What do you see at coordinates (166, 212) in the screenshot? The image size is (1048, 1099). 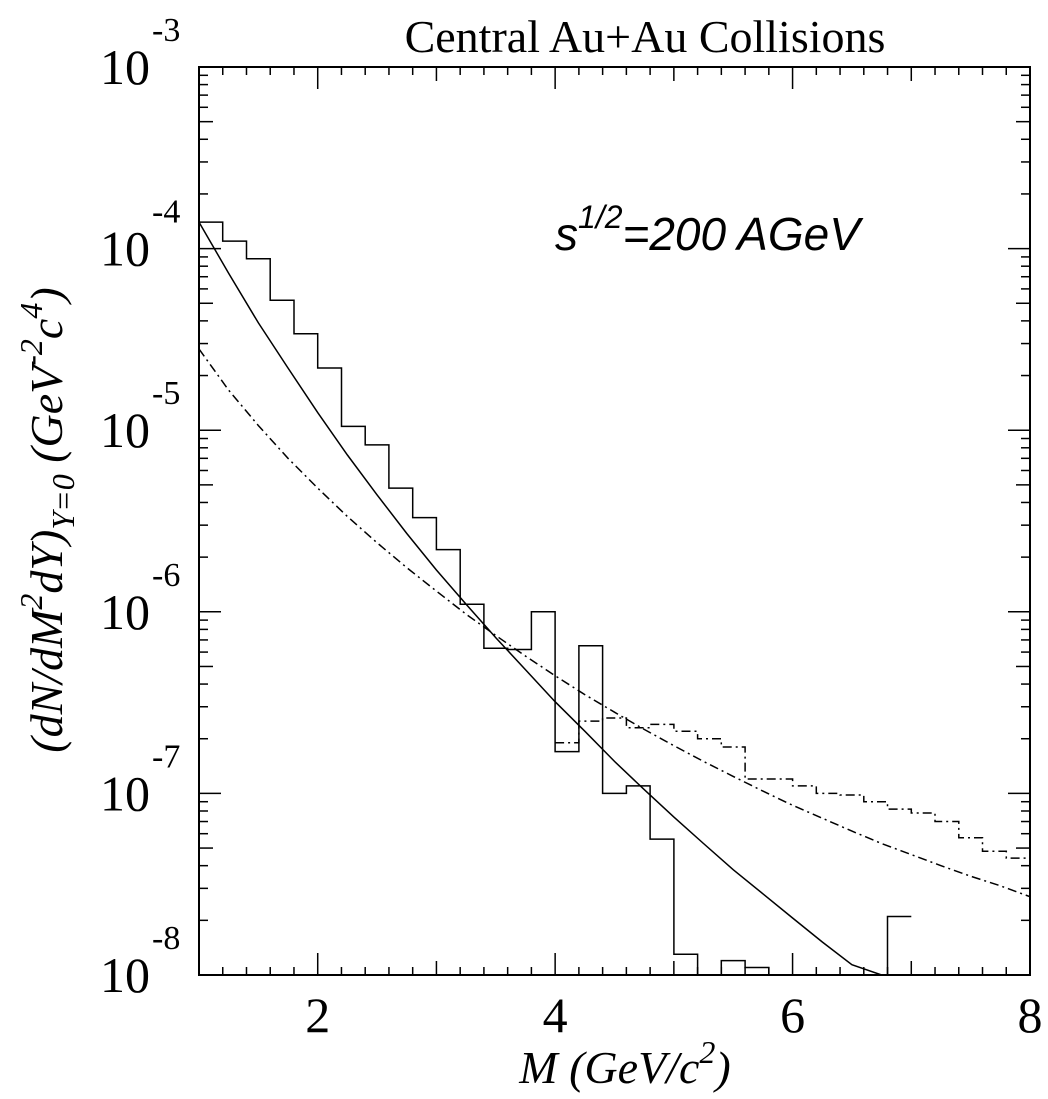 I see `y-tick-label-exponent: -4` at bounding box center [166, 212].